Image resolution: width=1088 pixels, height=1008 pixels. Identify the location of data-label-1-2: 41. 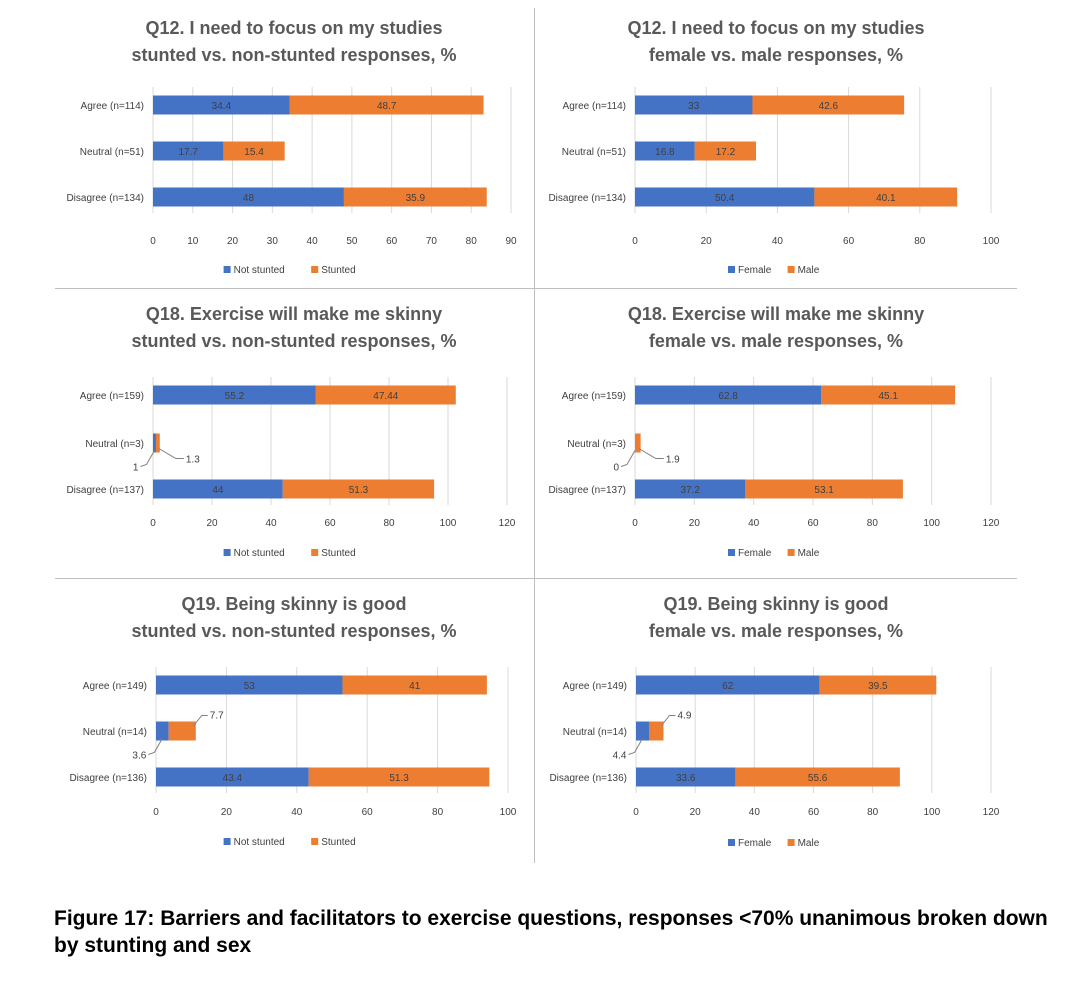
(415, 686).